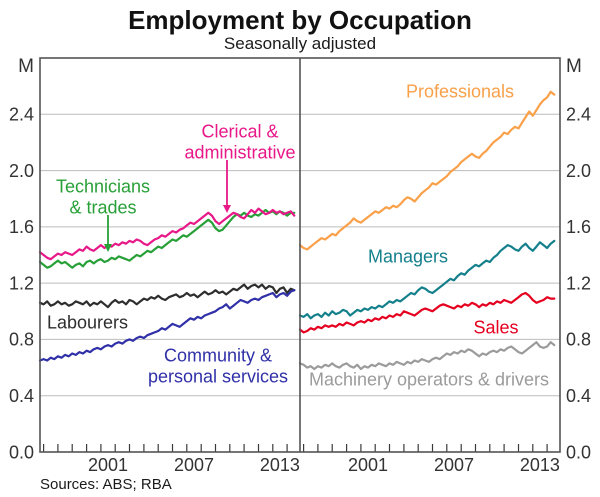 The height and width of the screenshot is (497, 600). What do you see at coordinates (427, 356) in the screenshot?
I see `series-line-machinery-operators-drivers` at bounding box center [427, 356].